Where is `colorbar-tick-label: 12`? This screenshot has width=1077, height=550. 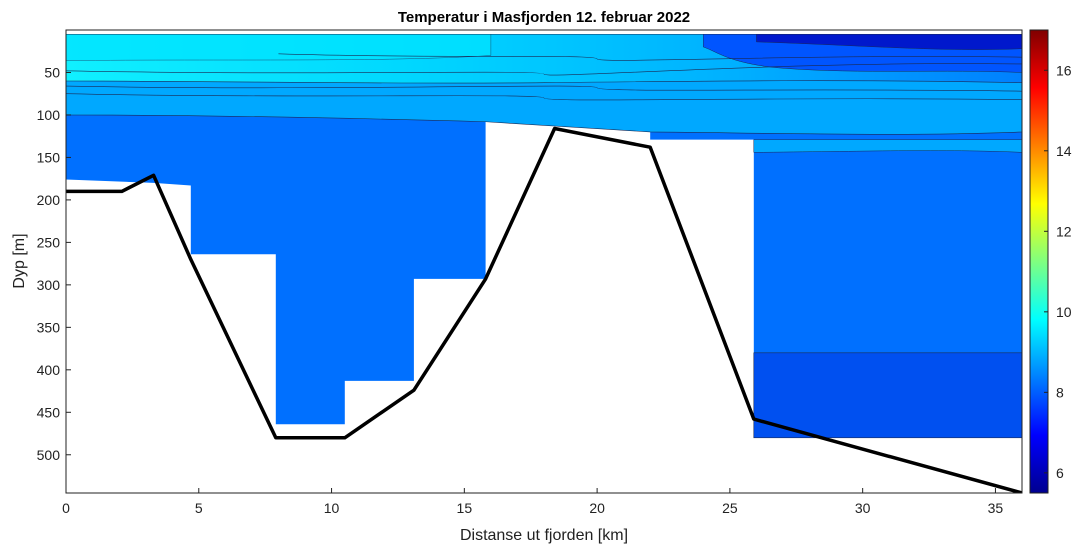
colorbar-tick-label: 12 is located at coordinates (1064, 231).